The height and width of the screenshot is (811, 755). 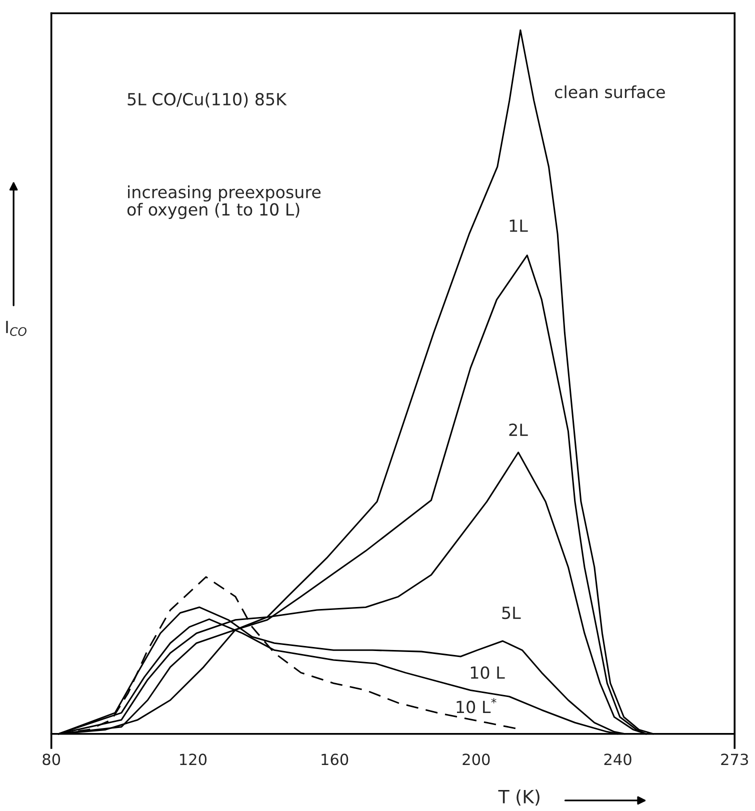 What do you see at coordinates (476, 706) in the screenshot?
I see `series-label: 10 L$^{*}$` at bounding box center [476, 706].